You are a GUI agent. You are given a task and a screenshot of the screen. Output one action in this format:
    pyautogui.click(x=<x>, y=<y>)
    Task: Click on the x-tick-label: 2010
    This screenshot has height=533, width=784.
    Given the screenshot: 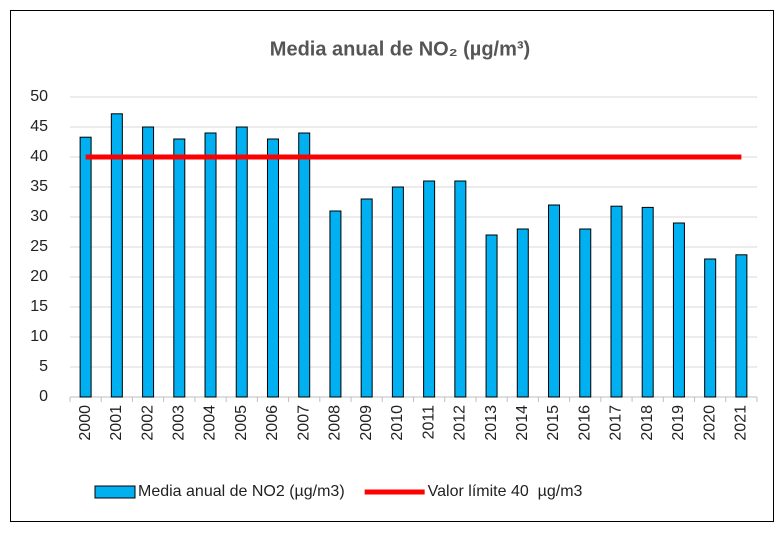 What is the action you would take?
    pyautogui.click(x=397, y=423)
    